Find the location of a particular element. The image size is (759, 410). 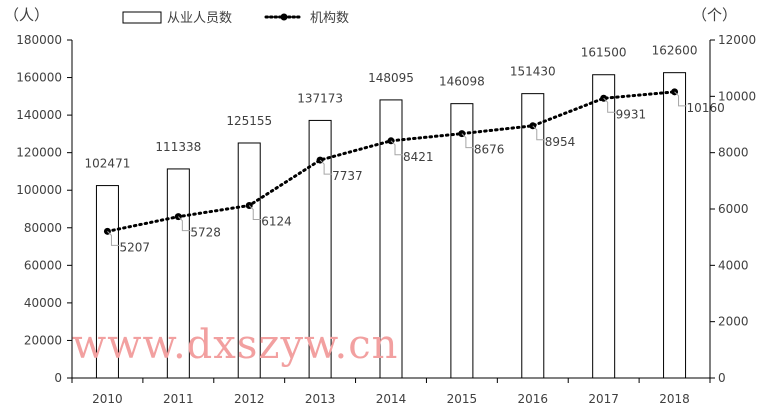

right-tick-label: 4000 is located at coordinates (733, 265).